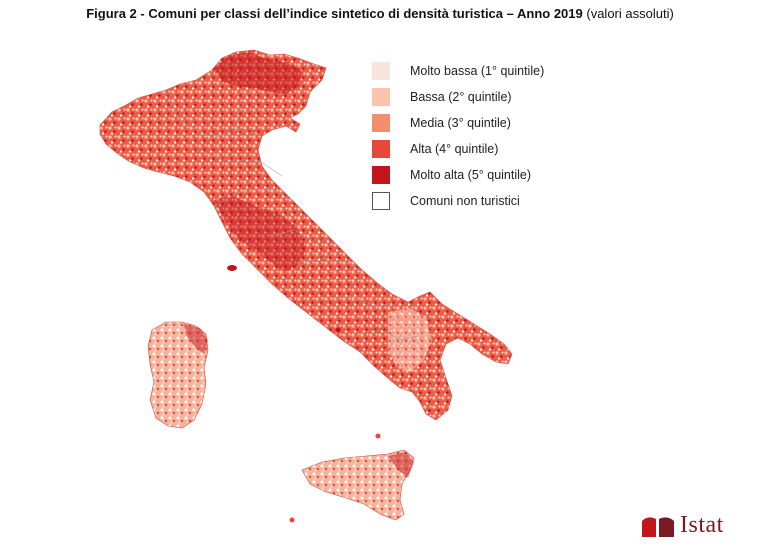 The width and height of the screenshot is (760, 550). What do you see at coordinates (410, 340) in the screenshot?
I see `map-cluster-south-light` at bounding box center [410, 340].